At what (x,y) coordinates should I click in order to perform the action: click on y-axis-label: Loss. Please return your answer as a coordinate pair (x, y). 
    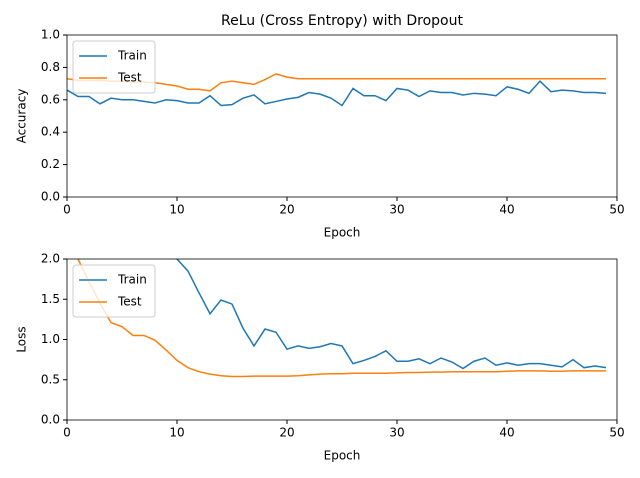
    Looking at the image, I should click on (22, 339).